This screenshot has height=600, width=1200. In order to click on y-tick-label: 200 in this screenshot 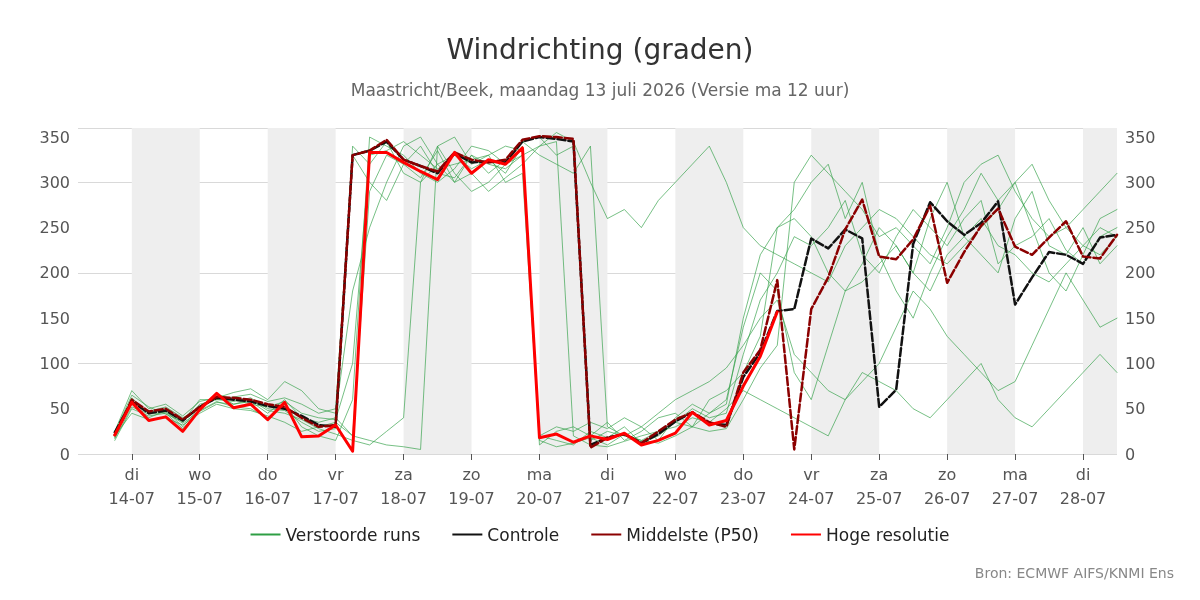, I will do `click(54, 273)`.